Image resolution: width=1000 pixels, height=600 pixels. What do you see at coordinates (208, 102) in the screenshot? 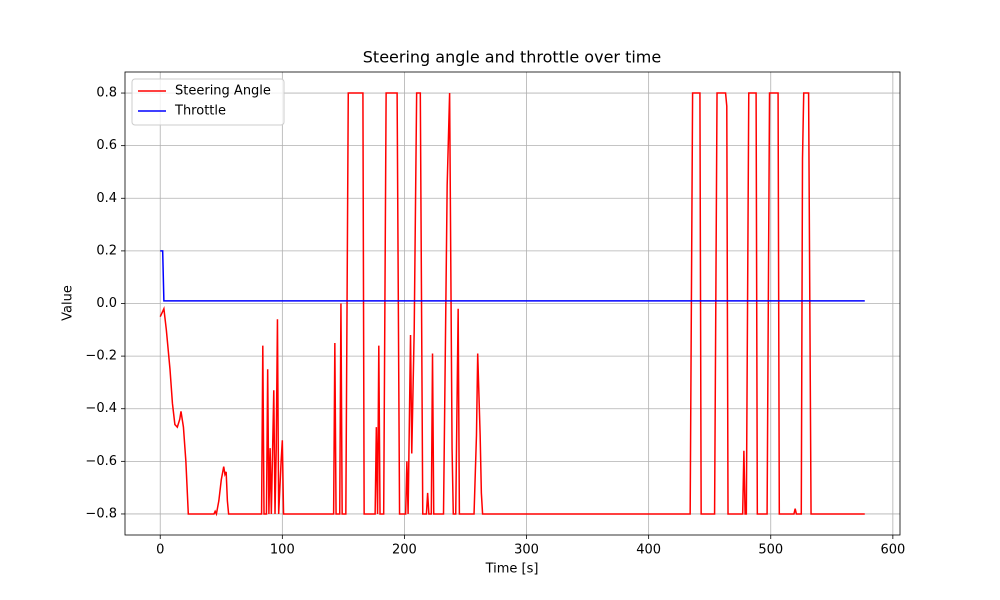
I see `legend-box` at bounding box center [208, 102].